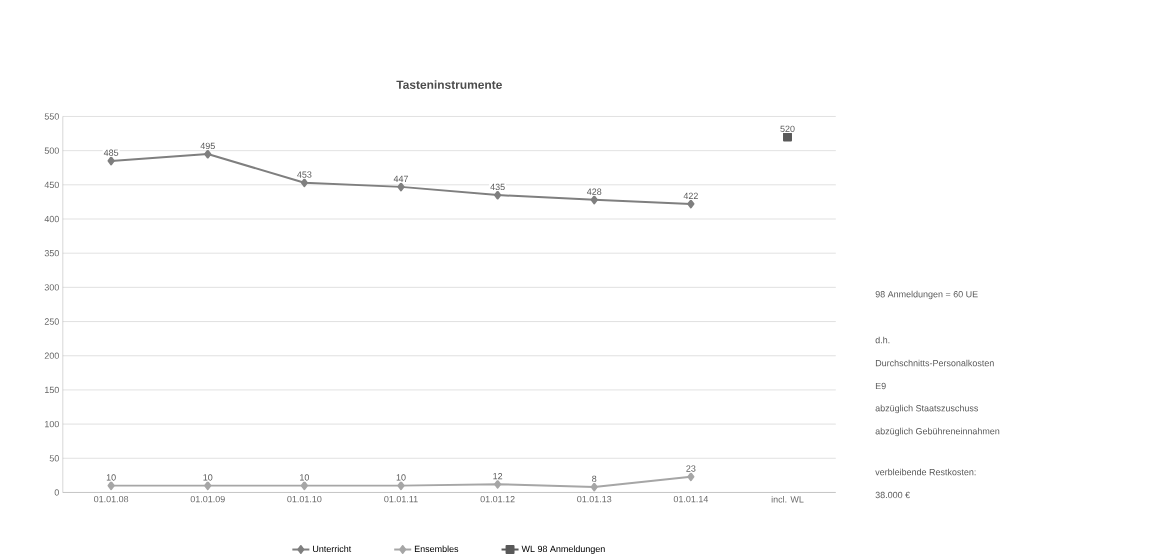 The width and height of the screenshot is (1161, 554). I want to click on text: E9, so click(880, 386).